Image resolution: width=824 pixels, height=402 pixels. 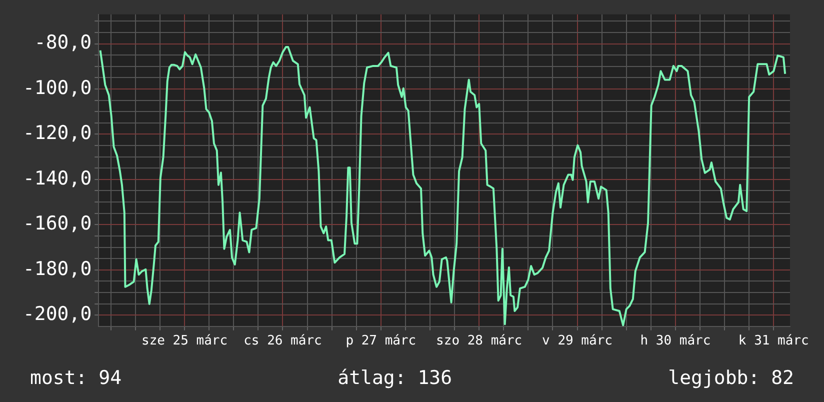 I want to click on y-tick-label: -100,0, so click(x=57, y=87).